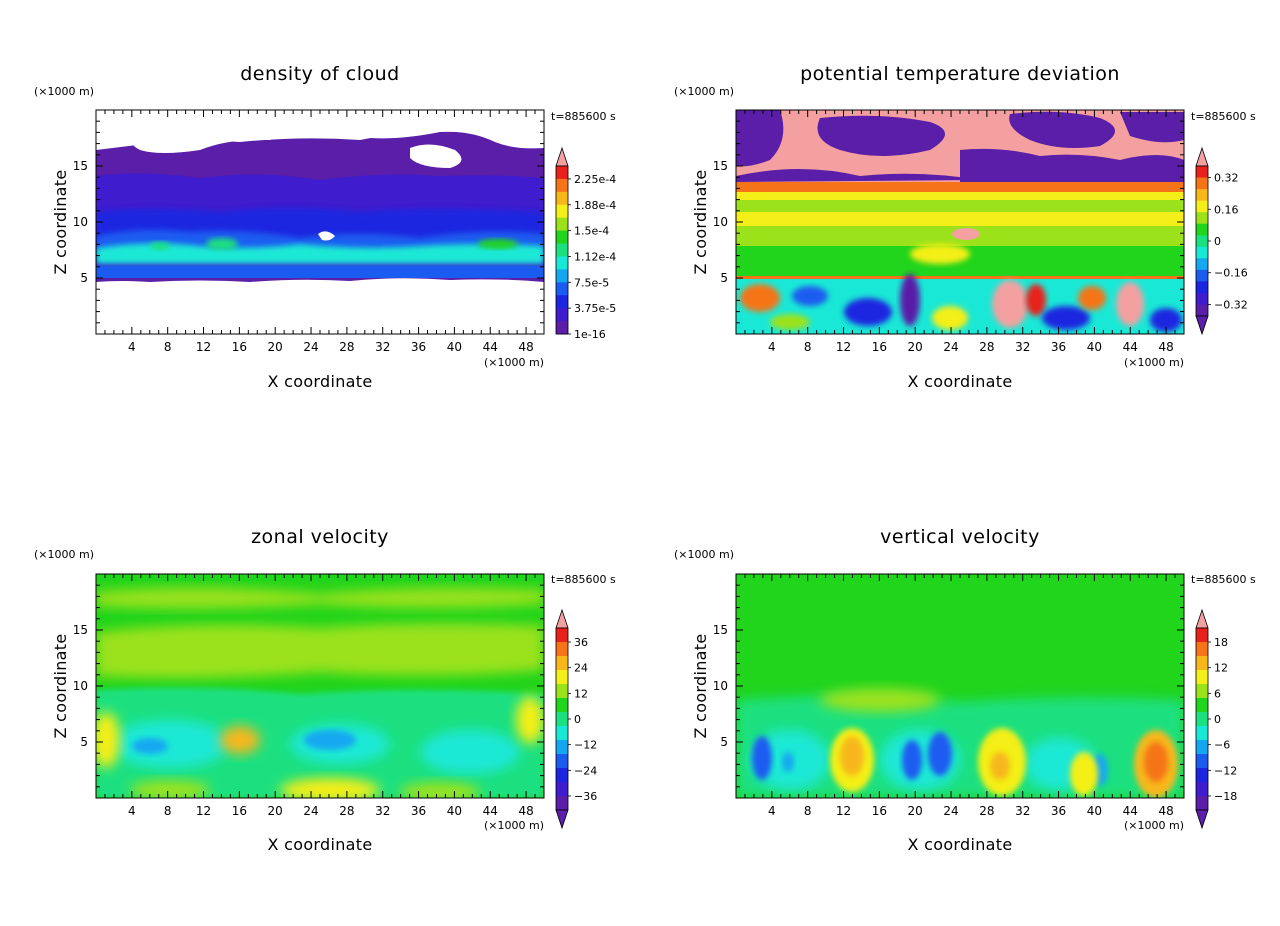 Image resolution: width=1280 pixels, height=926 pixels. Describe the element at coordinates (960, 74) in the screenshot. I see `panel-title: potential temperature deviation` at that location.